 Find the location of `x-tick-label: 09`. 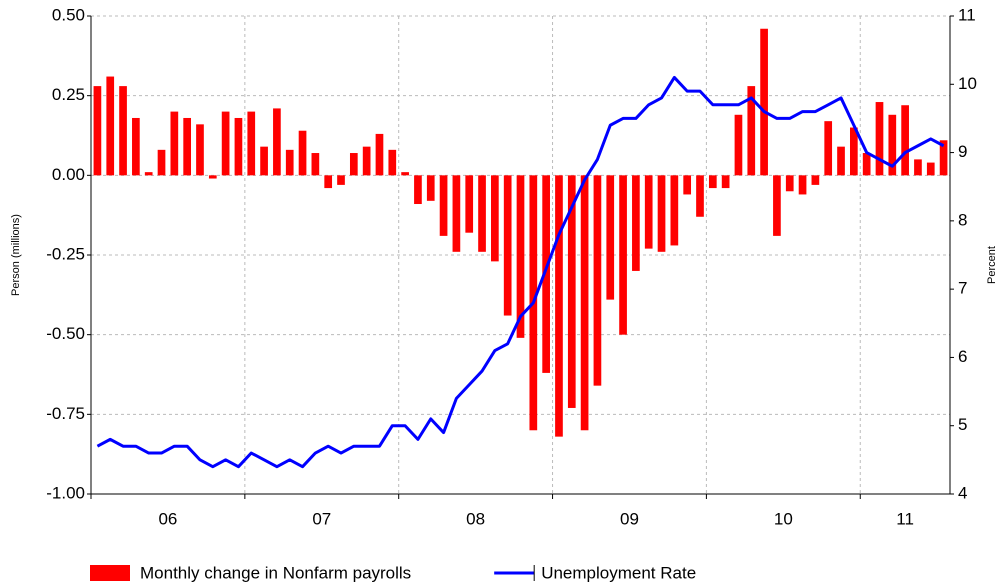

x-tick-label: 09 is located at coordinates (629, 518).